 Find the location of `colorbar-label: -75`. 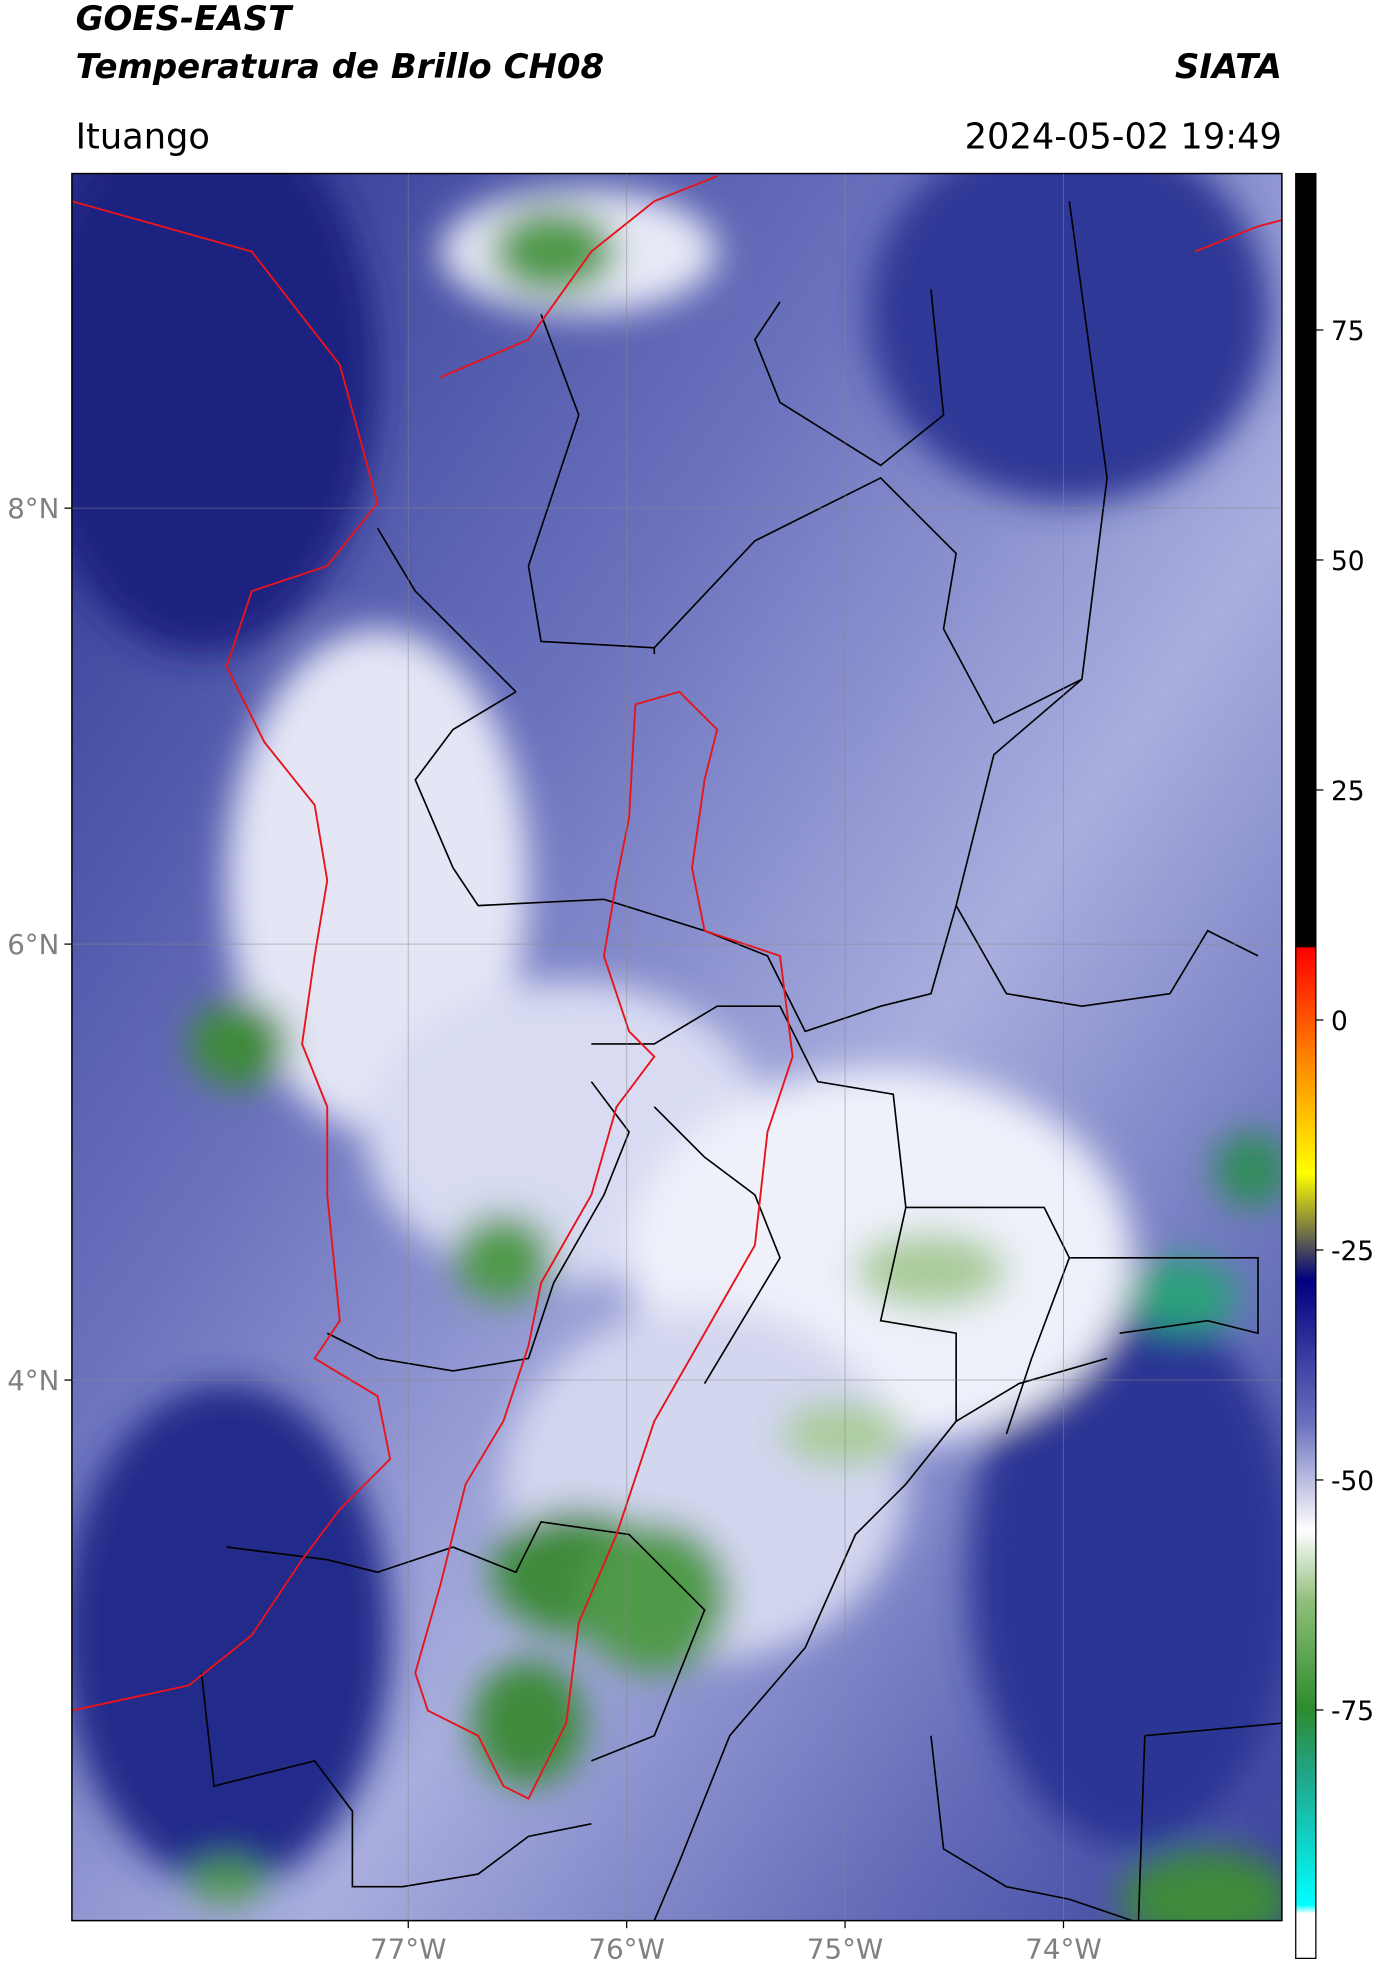

colorbar-label: -75 is located at coordinates (1352, 1711).